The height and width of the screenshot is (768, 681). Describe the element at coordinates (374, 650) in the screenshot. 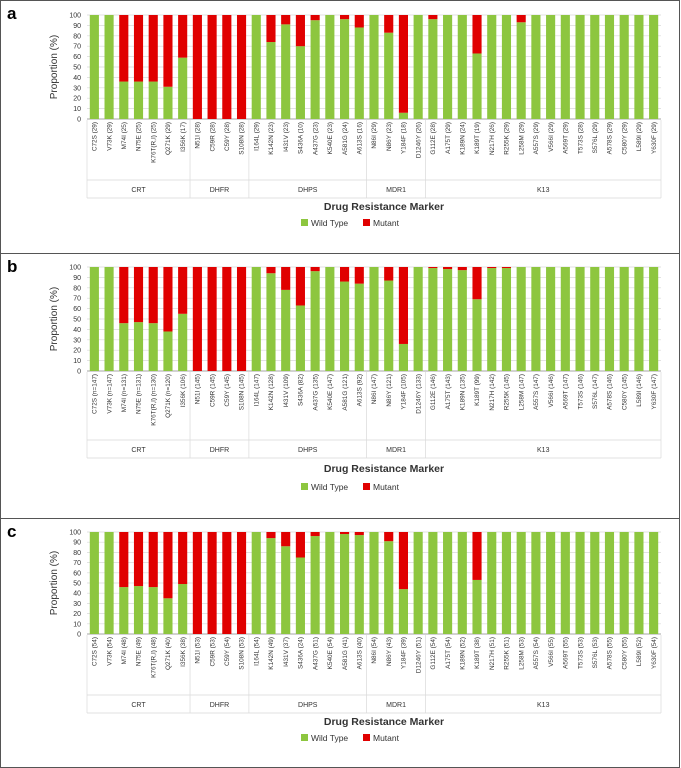

I see `category-label: N86I (54)` at that location.